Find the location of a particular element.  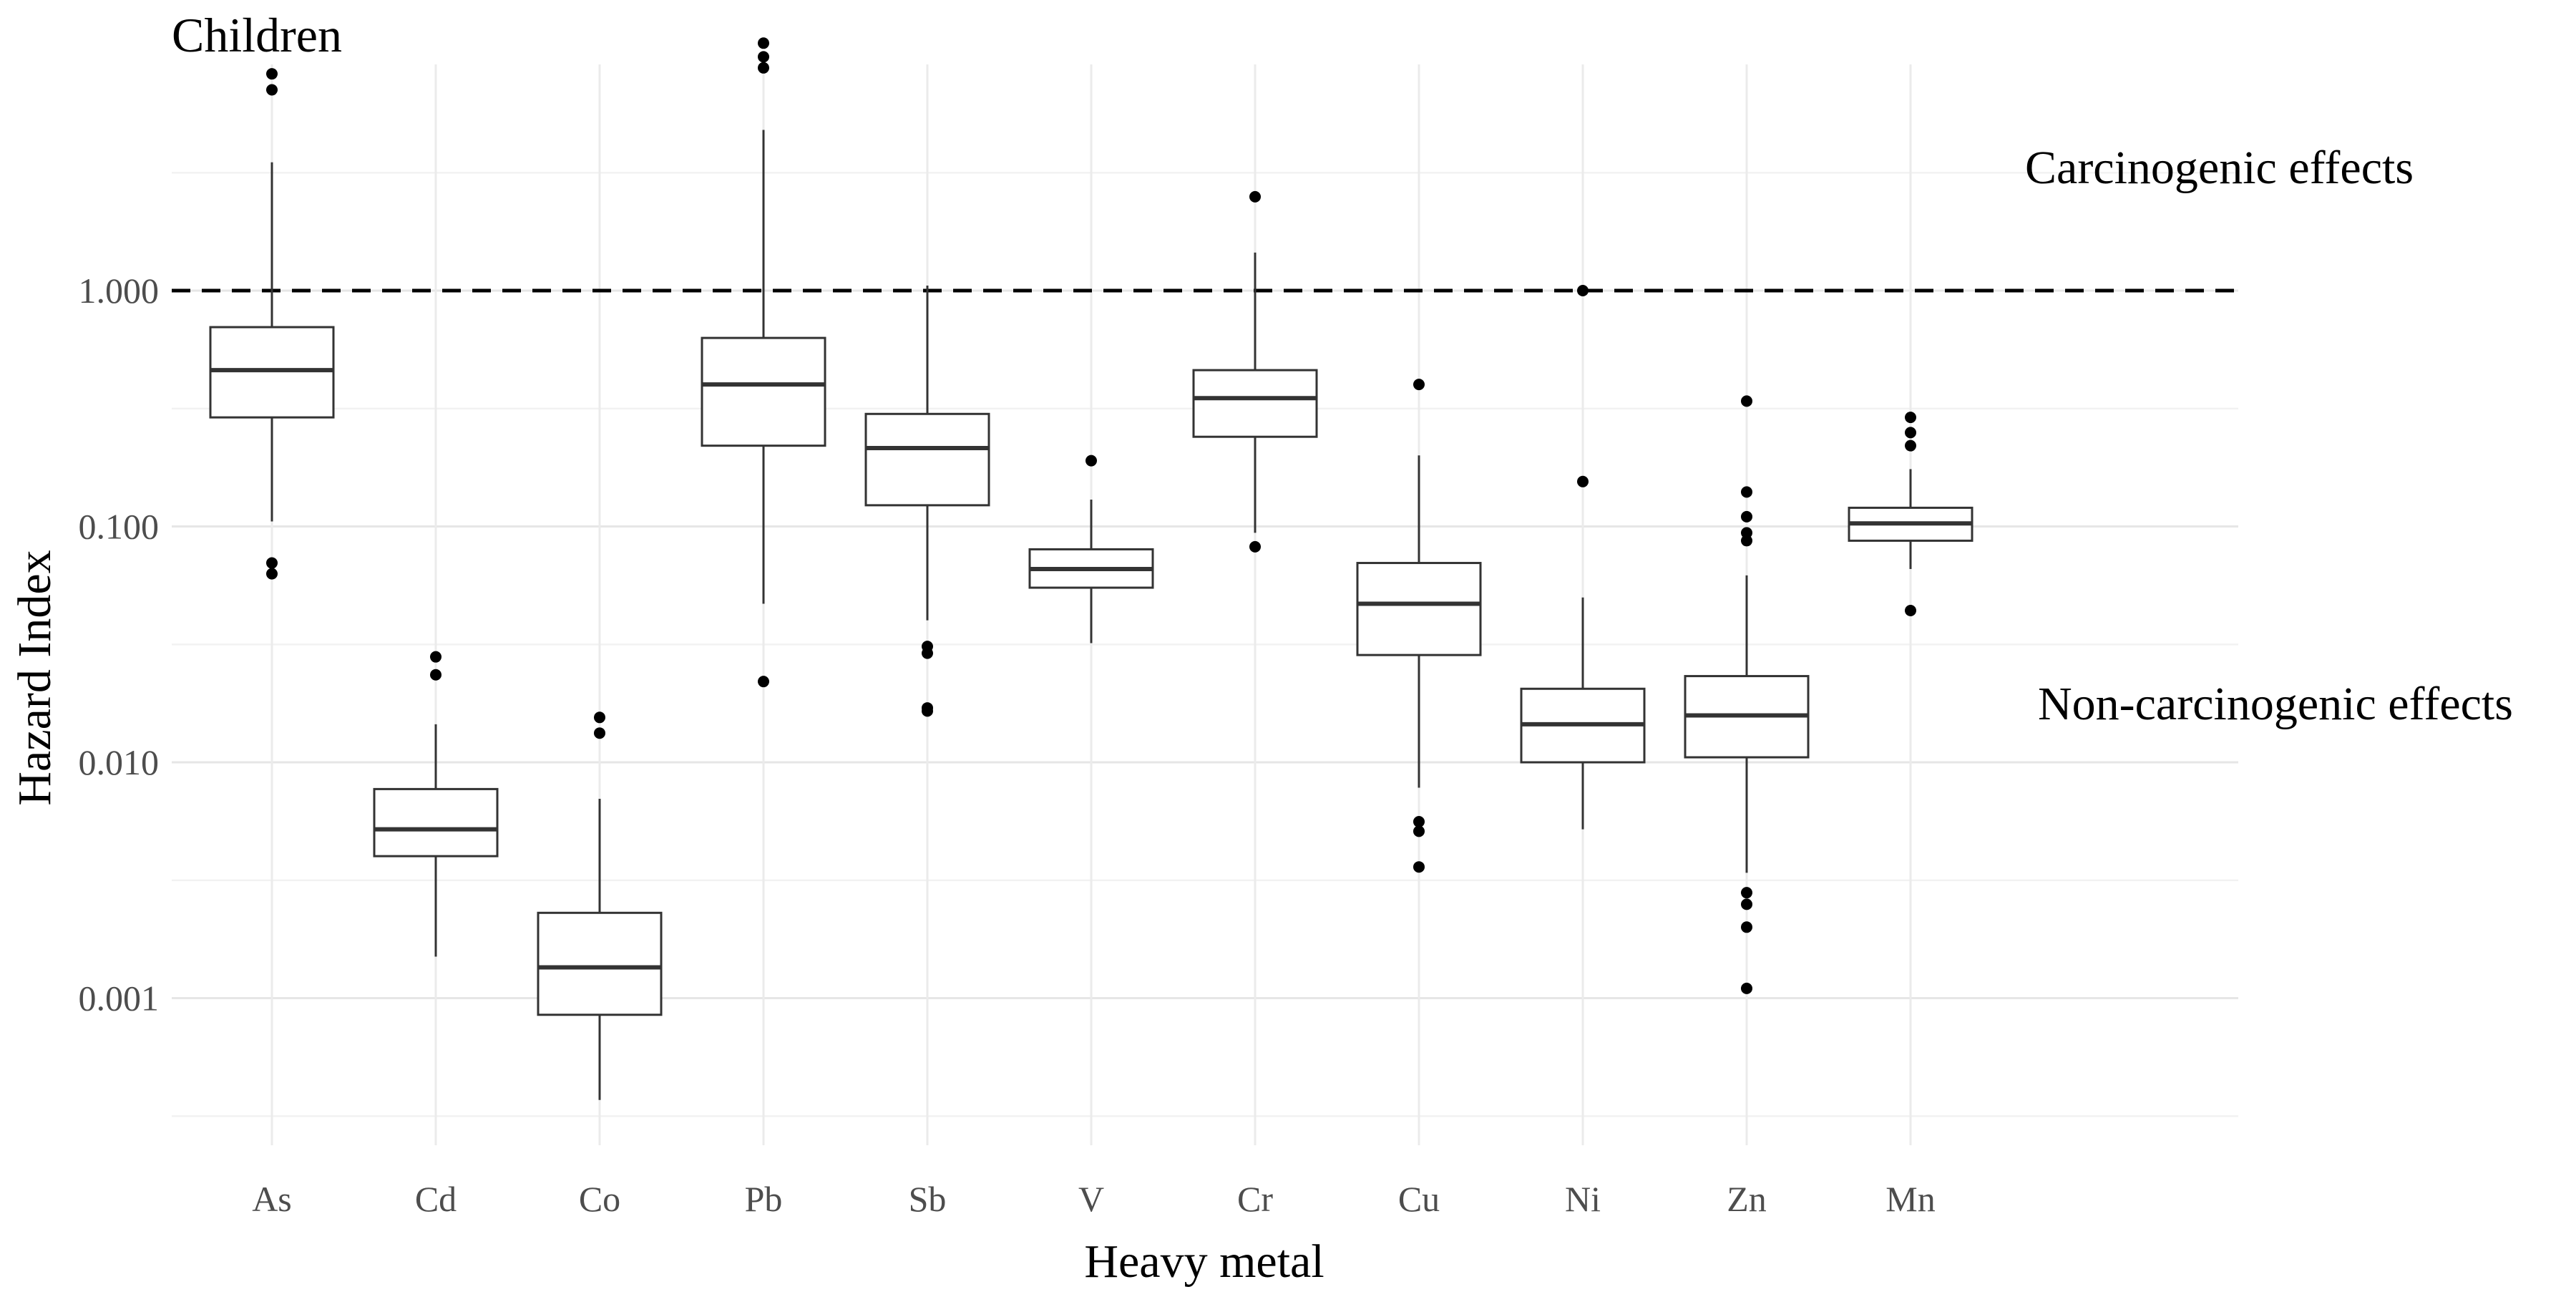

box-body-cd is located at coordinates (436, 822).